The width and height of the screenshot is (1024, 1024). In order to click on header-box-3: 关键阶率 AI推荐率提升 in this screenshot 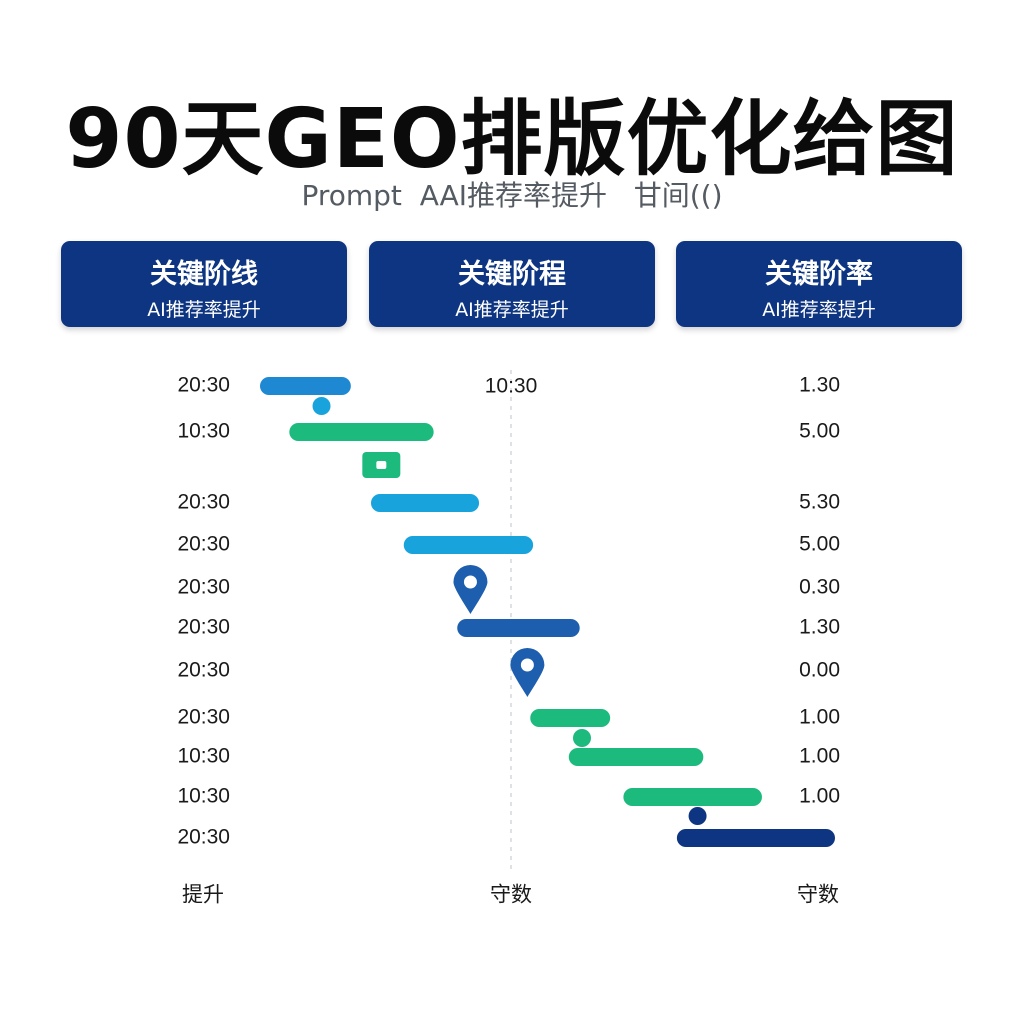, I will do `click(819, 284)`.